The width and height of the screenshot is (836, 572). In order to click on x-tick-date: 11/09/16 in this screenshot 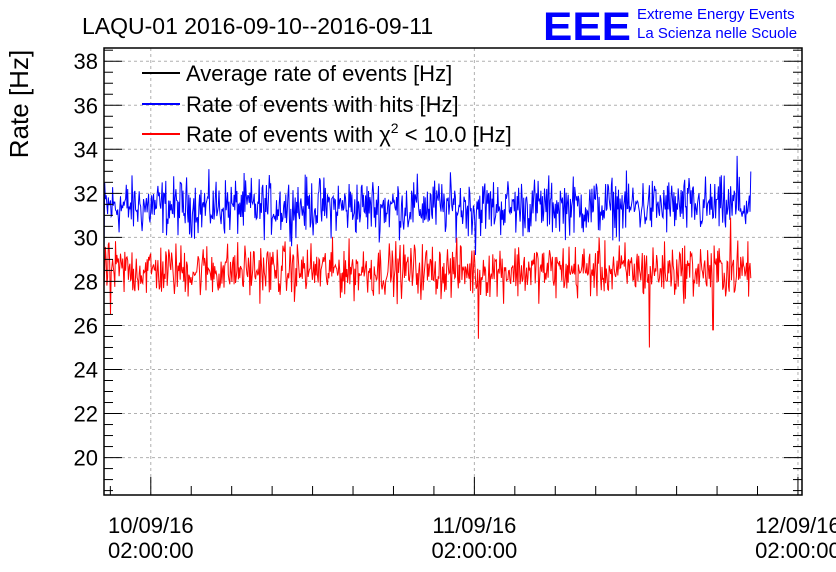, I will do `click(474, 525)`.